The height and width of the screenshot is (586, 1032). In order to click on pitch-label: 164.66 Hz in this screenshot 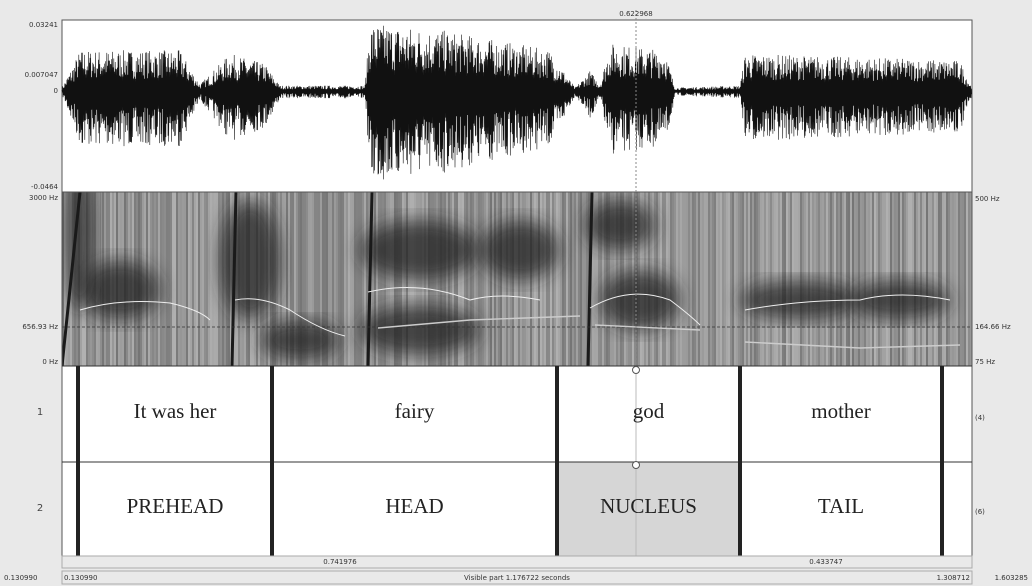, I will do `click(993, 327)`.